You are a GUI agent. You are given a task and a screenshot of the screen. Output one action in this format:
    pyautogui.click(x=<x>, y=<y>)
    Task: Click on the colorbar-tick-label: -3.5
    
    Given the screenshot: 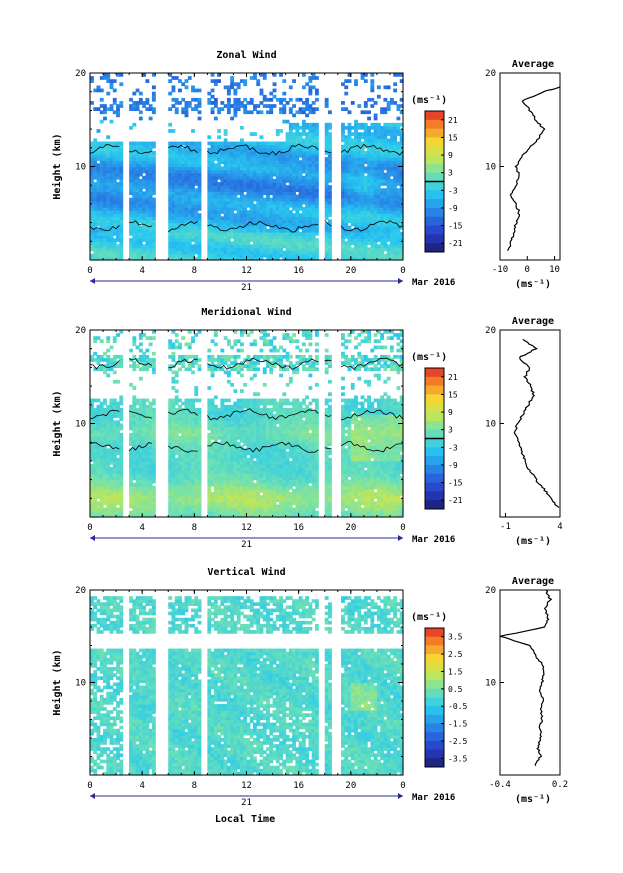 What is the action you would take?
    pyautogui.click(x=457, y=758)
    